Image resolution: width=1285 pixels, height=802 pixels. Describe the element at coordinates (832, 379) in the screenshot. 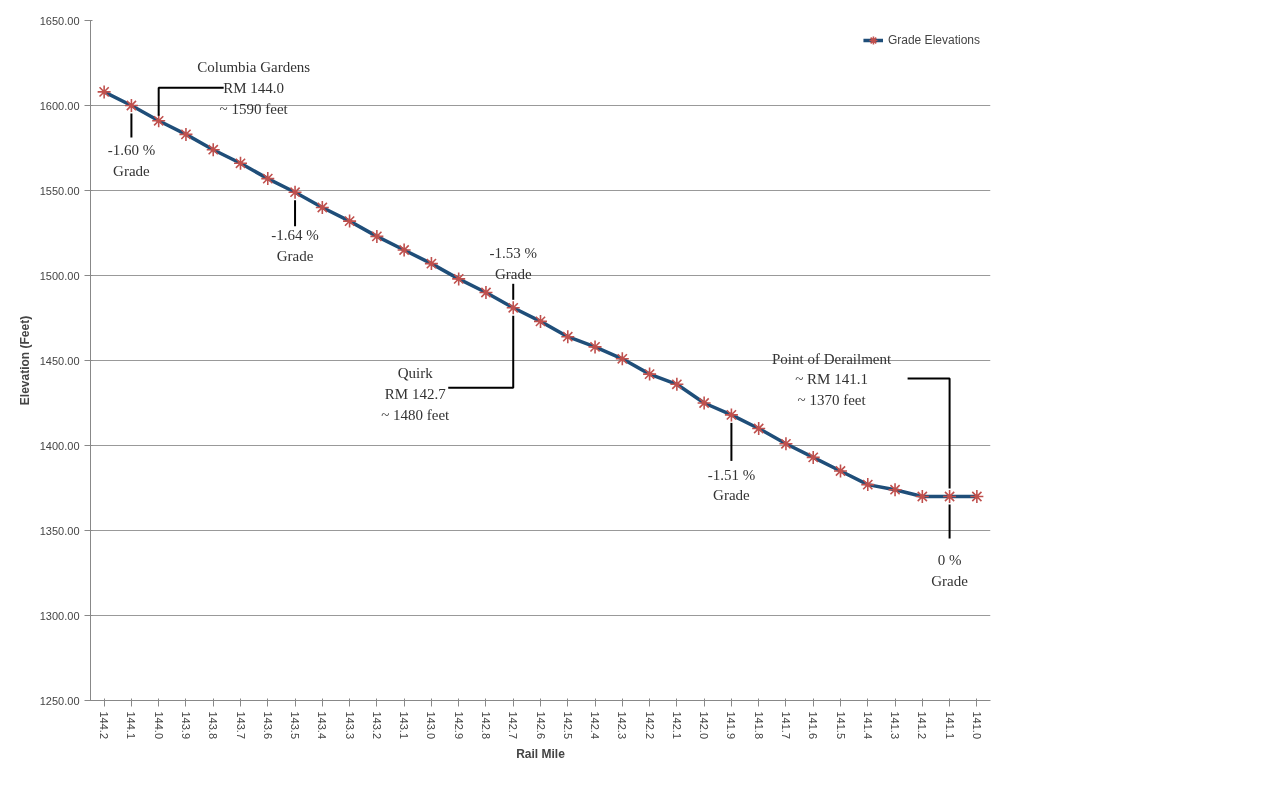

I see `annotation: Point of Derailment ~ RM 141.1 ~ 1370 feet` at that location.